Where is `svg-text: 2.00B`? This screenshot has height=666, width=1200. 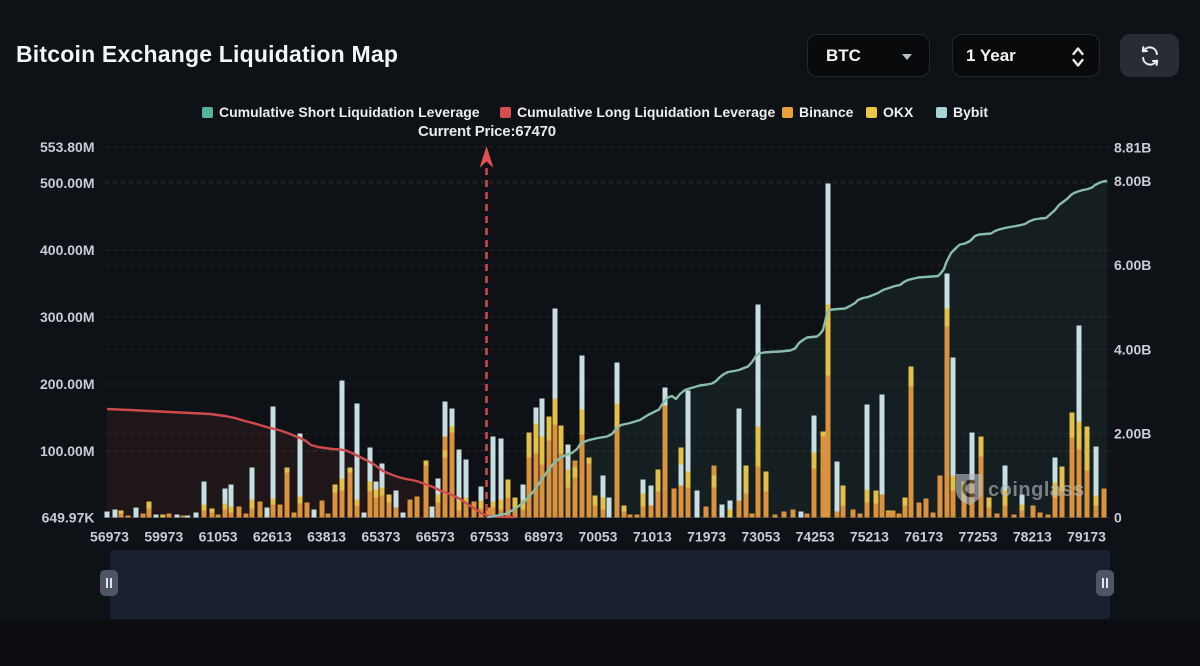 svg-text: 2.00B is located at coordinates (1132, 433).